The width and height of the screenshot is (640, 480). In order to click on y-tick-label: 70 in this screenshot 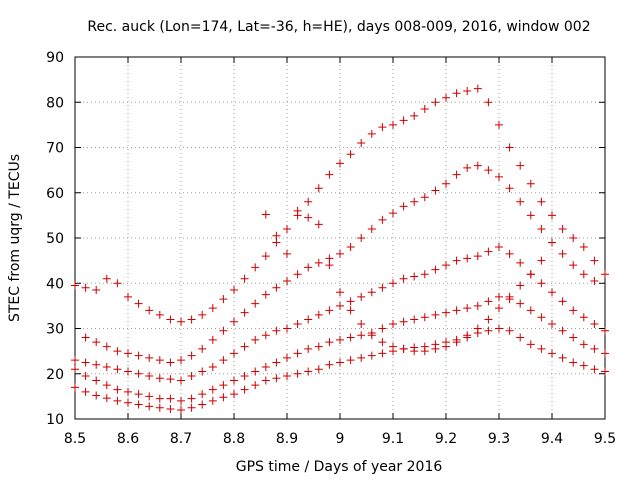, I will do `click(55, 149)`.